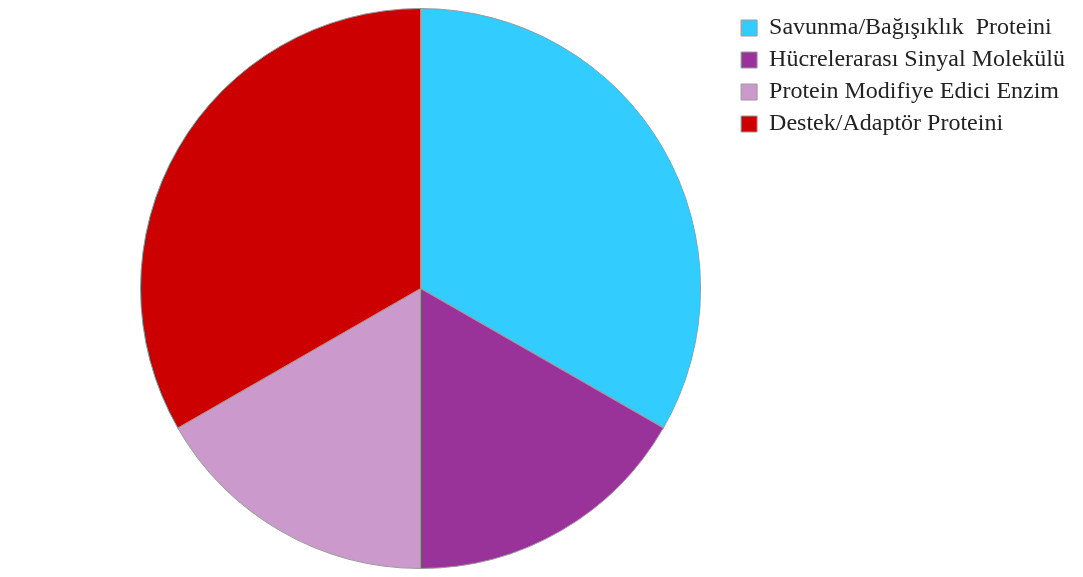  I want to click on legend-label: Savunma/Bağışıklık Proteini, so click(911, 26).